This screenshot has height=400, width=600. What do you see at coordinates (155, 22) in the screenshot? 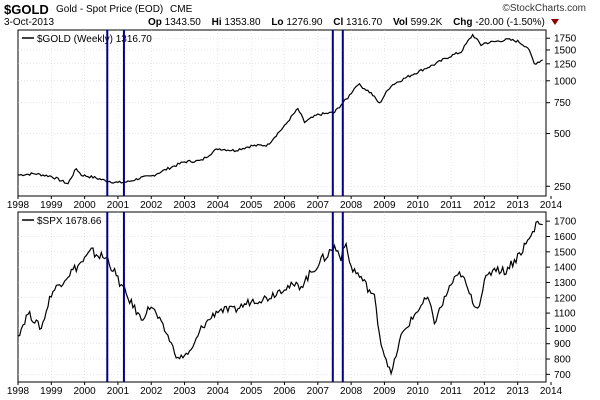
I see `op-label: Op` at bounding box center [155, 22].